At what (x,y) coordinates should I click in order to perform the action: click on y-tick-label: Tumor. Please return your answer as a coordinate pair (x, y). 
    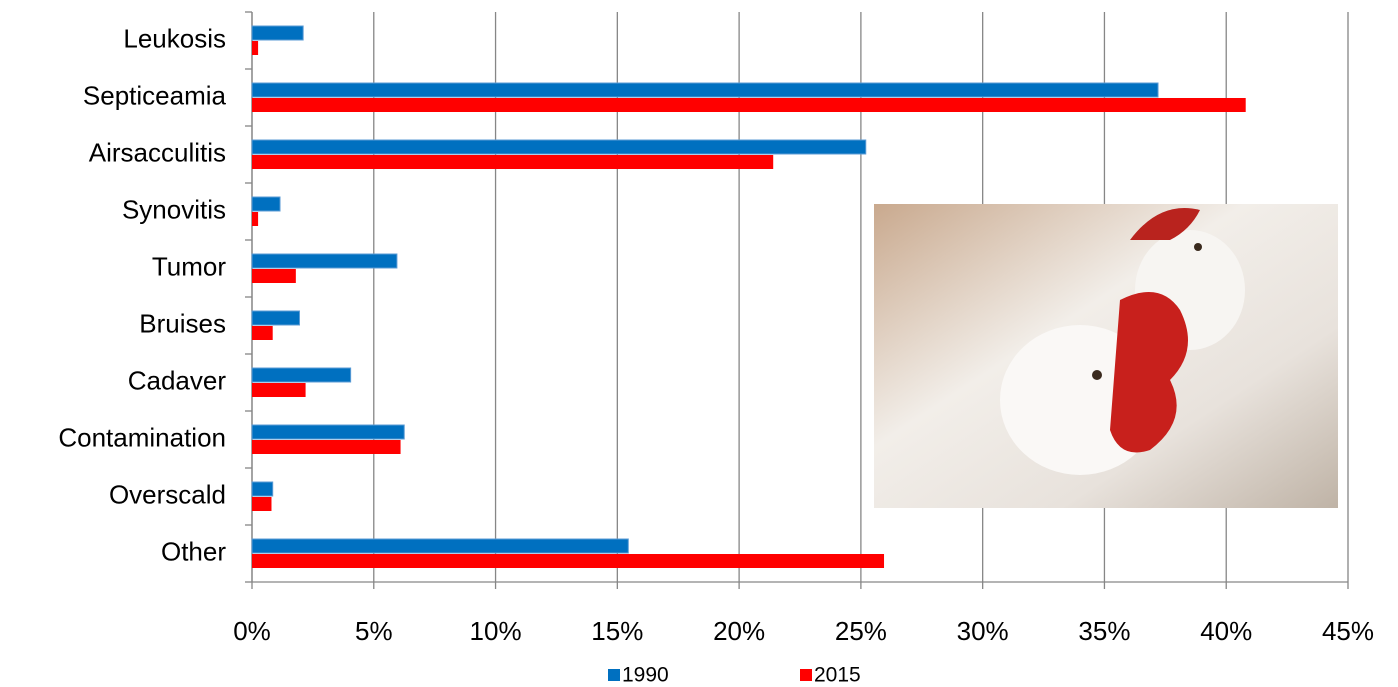
    Looking at the image, I should click on (189, 266).